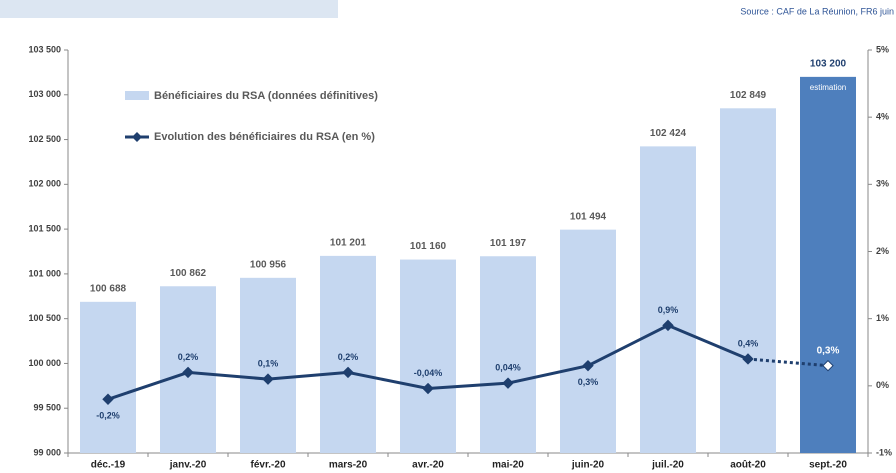 The width and height of the screenshot is (896, 473). What do you see at coordinates (47, 452) in the screenshot?
I see `y-tick-label: 99 000` at bounding box center [47, 452].